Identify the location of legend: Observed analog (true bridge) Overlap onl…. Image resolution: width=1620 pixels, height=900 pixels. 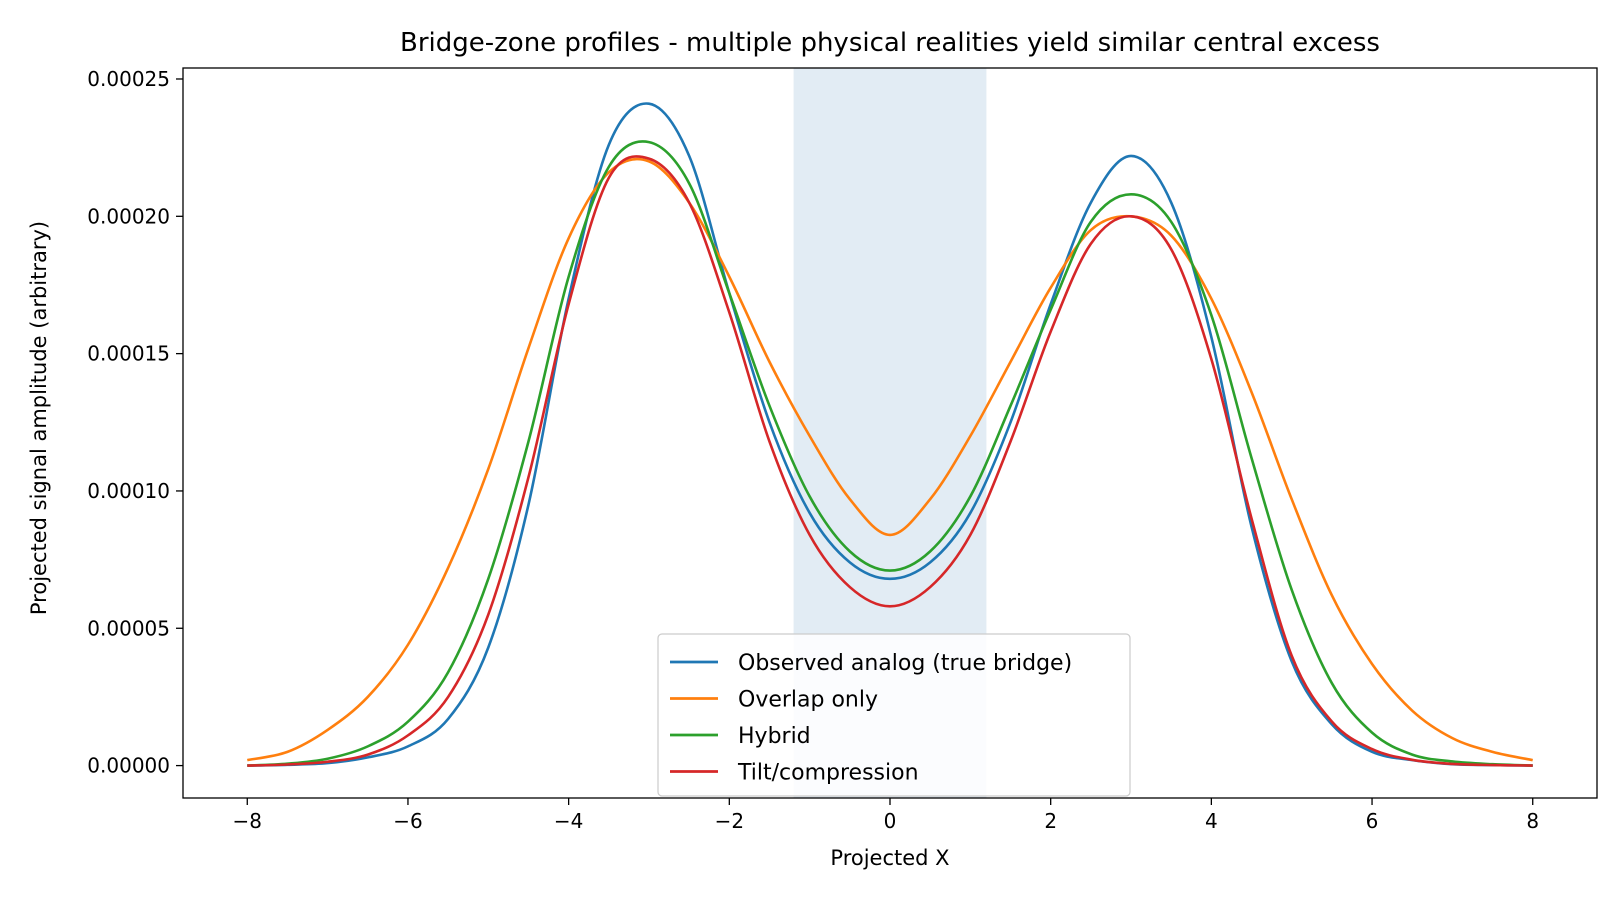
(894, 715).